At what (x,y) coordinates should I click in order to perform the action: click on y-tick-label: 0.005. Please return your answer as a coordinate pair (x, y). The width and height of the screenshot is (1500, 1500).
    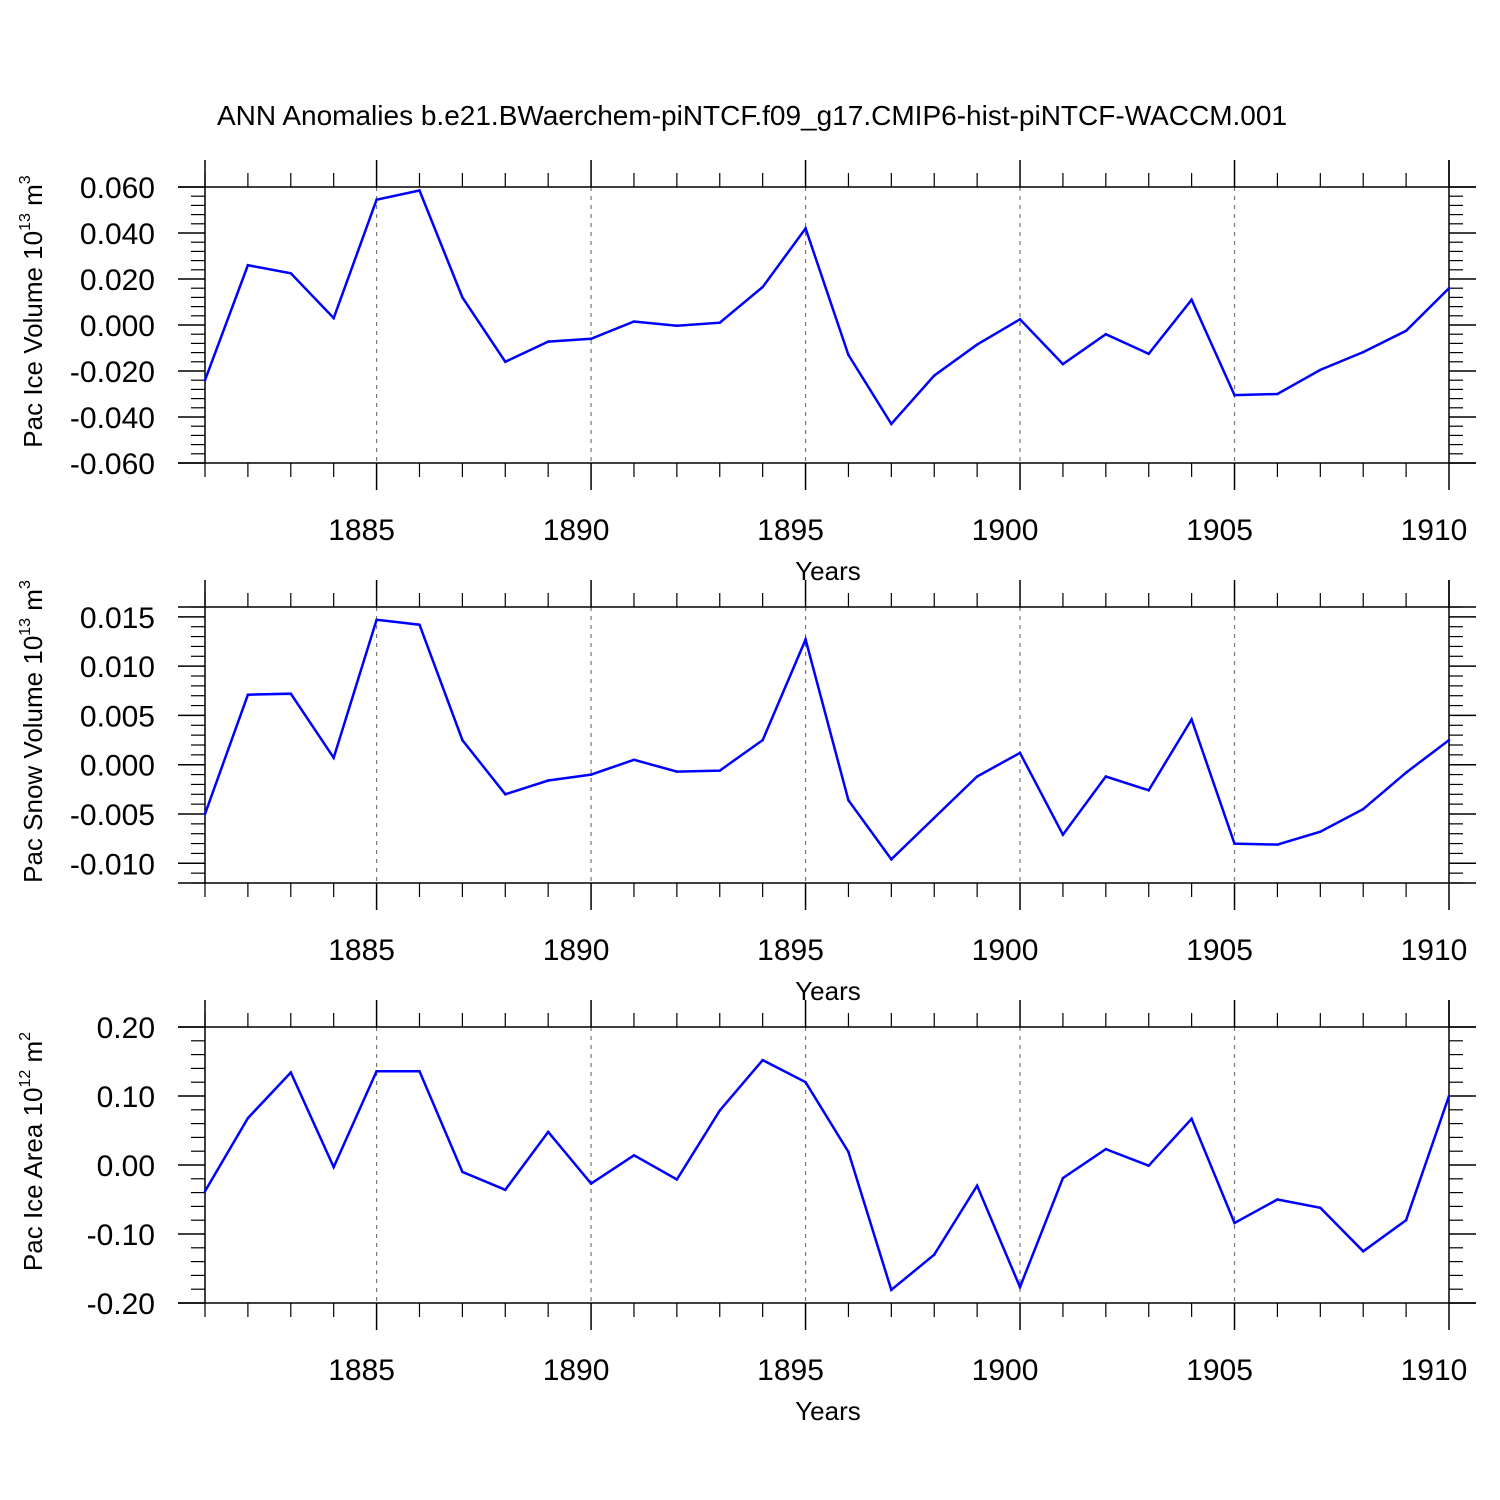
    Looking at the image, I should click on (117, 716).